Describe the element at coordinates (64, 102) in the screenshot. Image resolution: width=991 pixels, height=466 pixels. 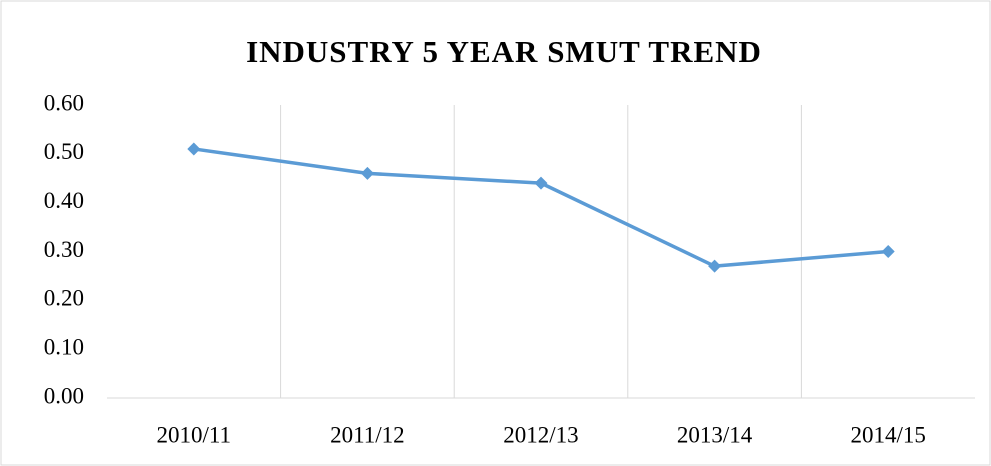
I see `y-tick-label: 0.60` at that location.